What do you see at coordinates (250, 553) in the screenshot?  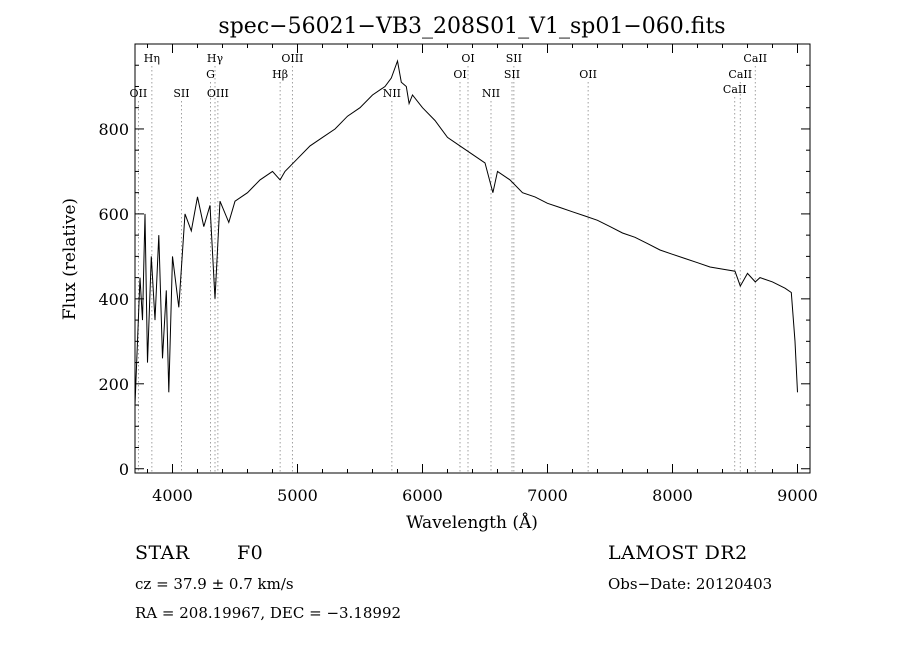 I see `object-subclass: F0` at bounding box center [250, 553].